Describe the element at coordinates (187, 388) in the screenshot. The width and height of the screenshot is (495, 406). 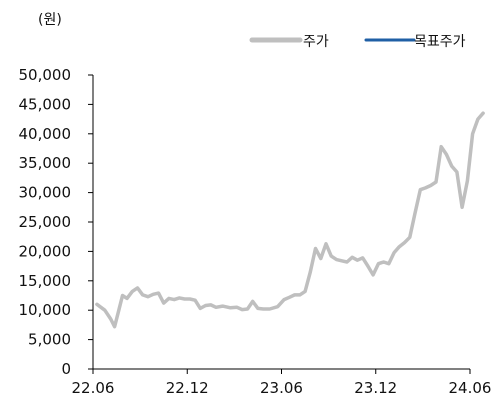
I see `x-tick-label: 22.12` at that location.